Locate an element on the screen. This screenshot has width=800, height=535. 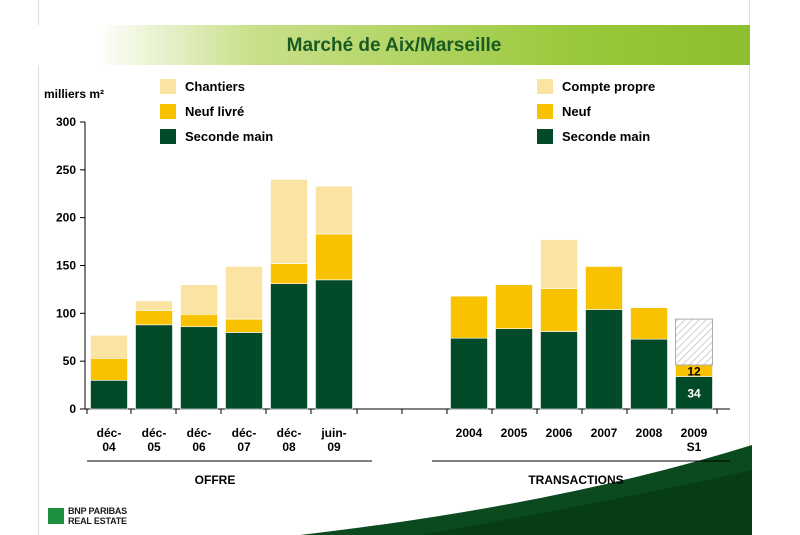
title-band: Marché de Aix/Marseille is located at coordinates (394, 45).